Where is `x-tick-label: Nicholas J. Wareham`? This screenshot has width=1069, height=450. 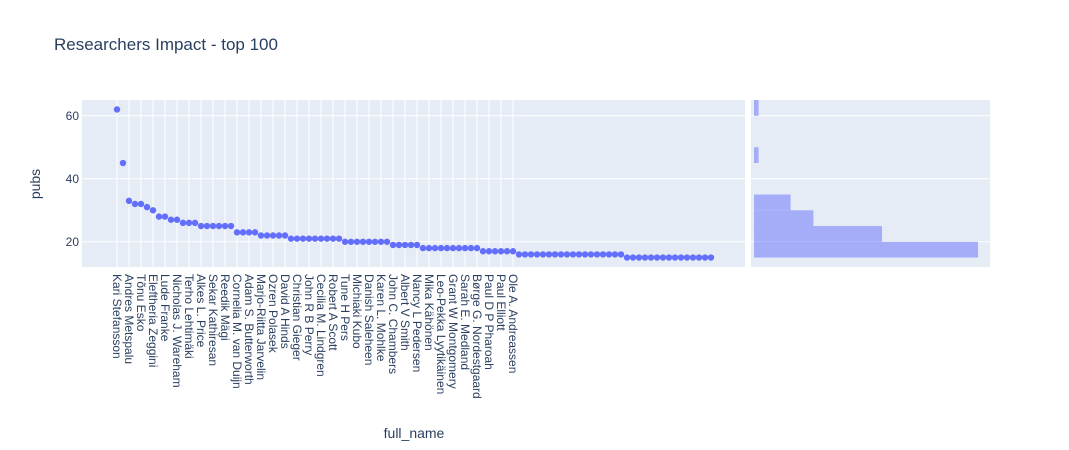 x-tick-label: Nicholas J. Wareham is located at coordinates (177, 331).